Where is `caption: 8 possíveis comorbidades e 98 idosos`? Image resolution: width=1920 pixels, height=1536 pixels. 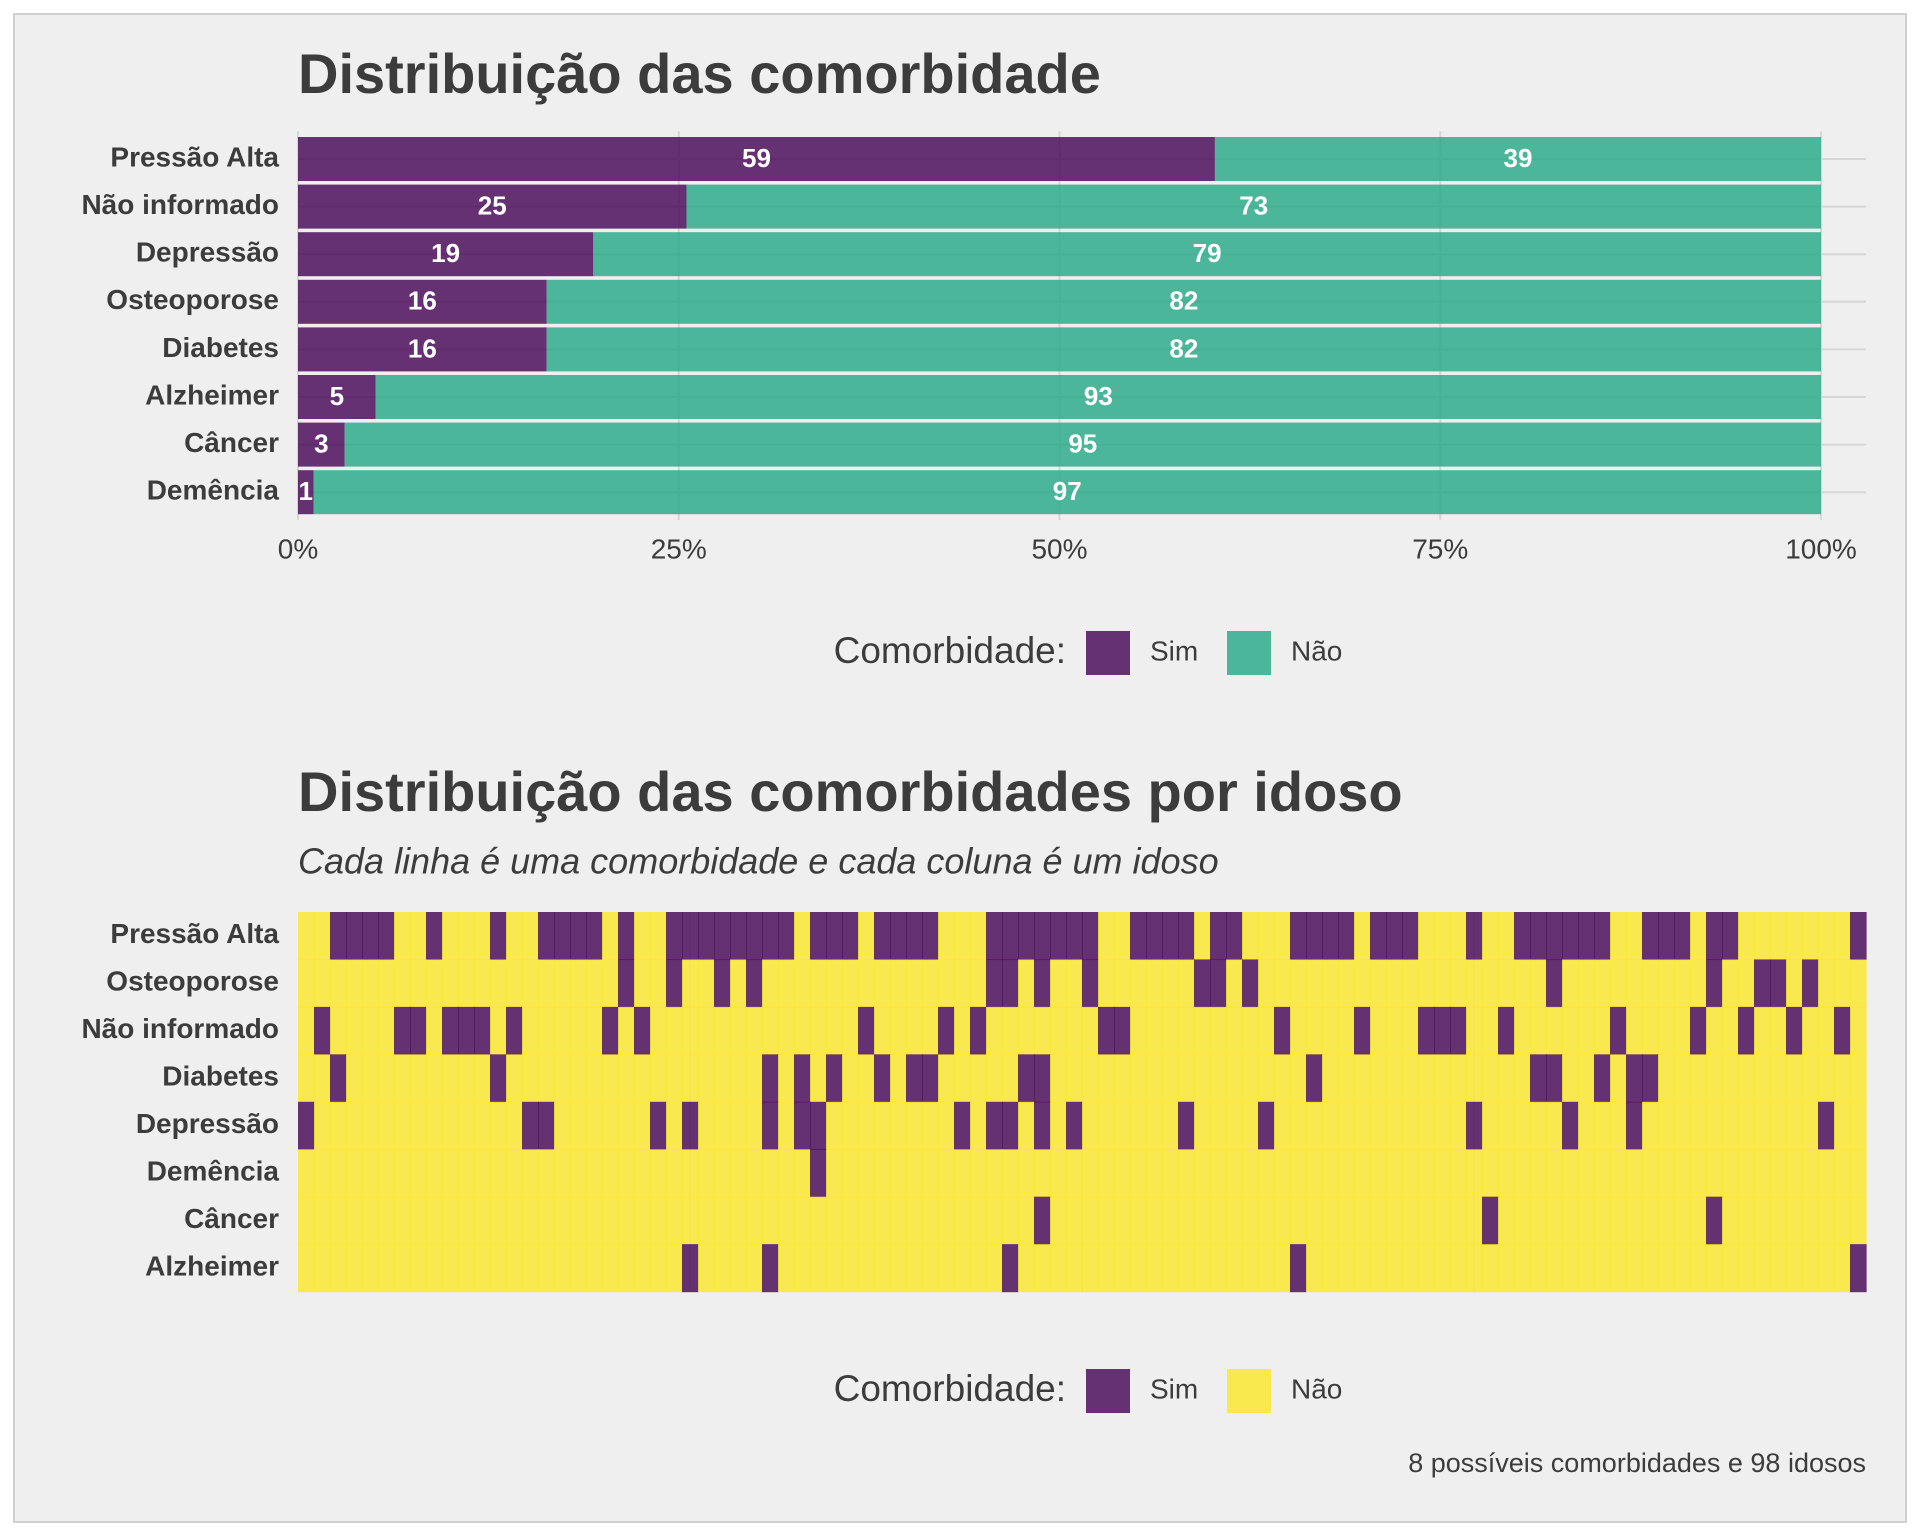 caption: 8 possíveis comorbidades e 98 idosos is located at coordinates (1637, 1463).